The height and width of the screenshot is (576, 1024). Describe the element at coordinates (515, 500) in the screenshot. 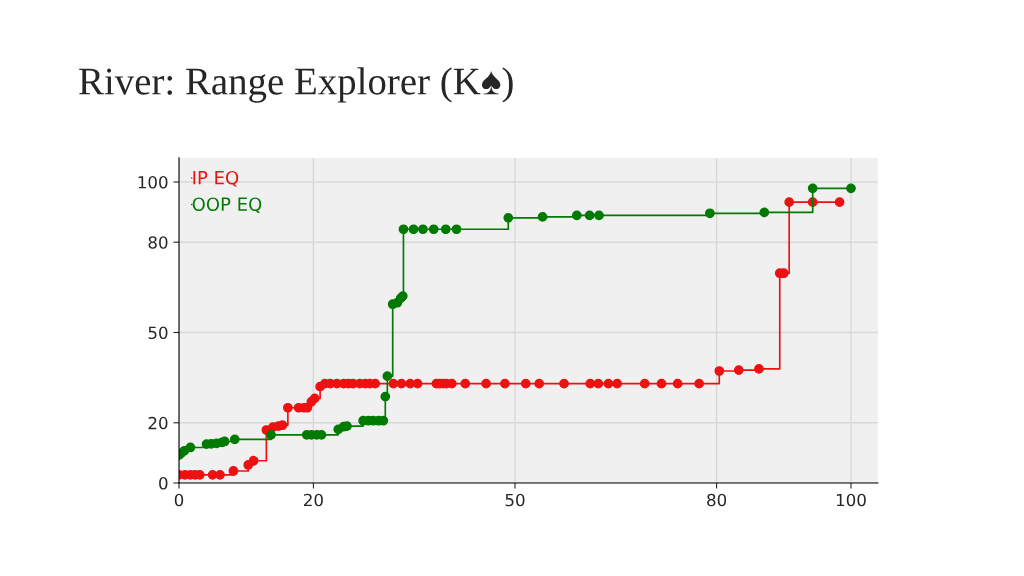

I see `x-tick-label: 50` at that location.